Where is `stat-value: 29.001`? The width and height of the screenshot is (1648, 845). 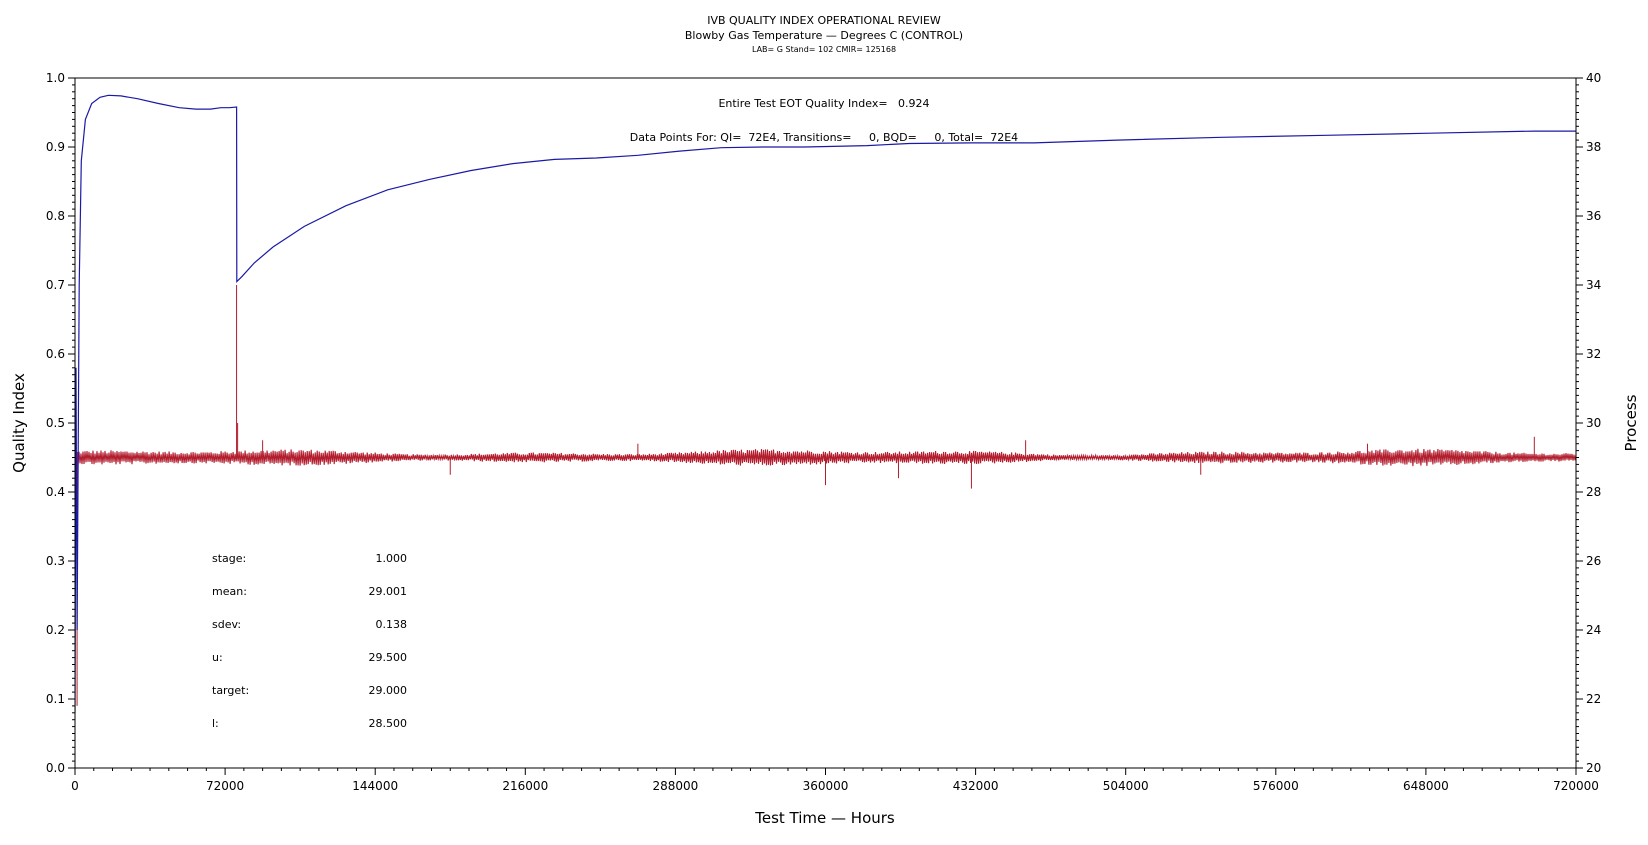
stat-value: 29.001 is located at coordinates (388, 591).